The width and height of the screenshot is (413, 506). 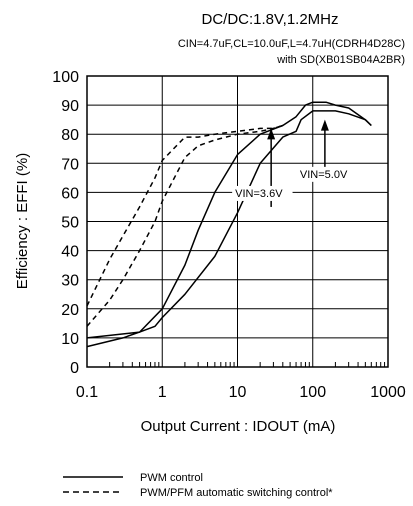 What do you see at coordinates (70, 252) in the screenshot?
I see `y-tick-label: 40` at bounding box center [70, 252].